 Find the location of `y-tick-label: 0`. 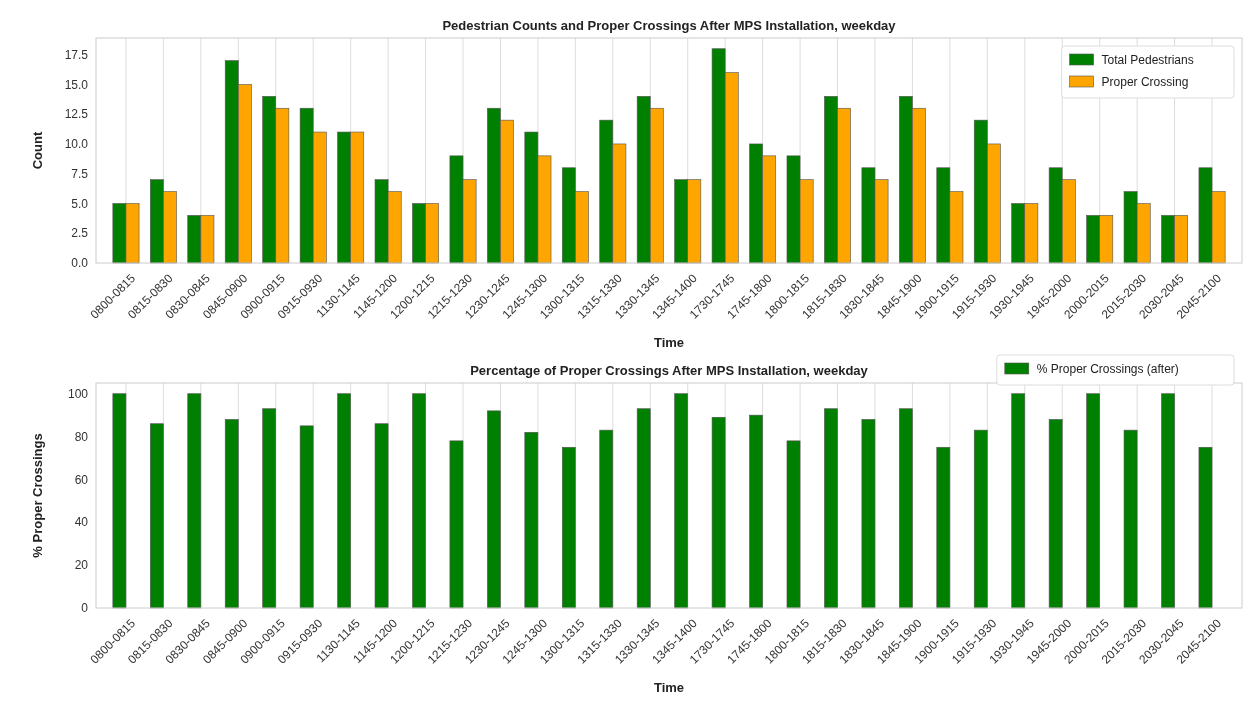

y-tick-label: 0 is located at coordinates (85, 608).